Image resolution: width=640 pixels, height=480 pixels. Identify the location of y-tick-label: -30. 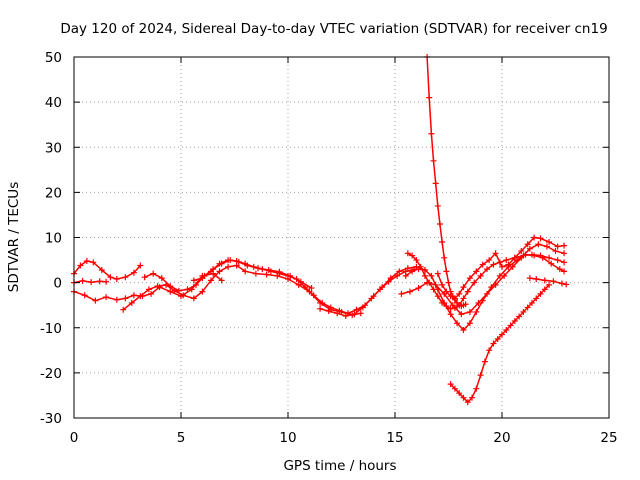
(51, 419).